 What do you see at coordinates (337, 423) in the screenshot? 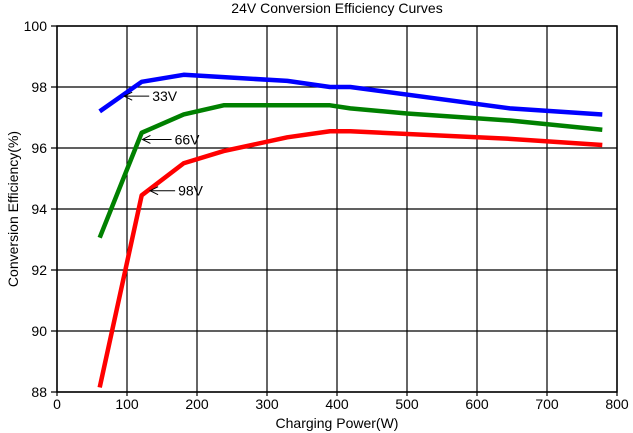
I see `x-axis-label: Charging Power(W)` at bounding box center [337, 423].